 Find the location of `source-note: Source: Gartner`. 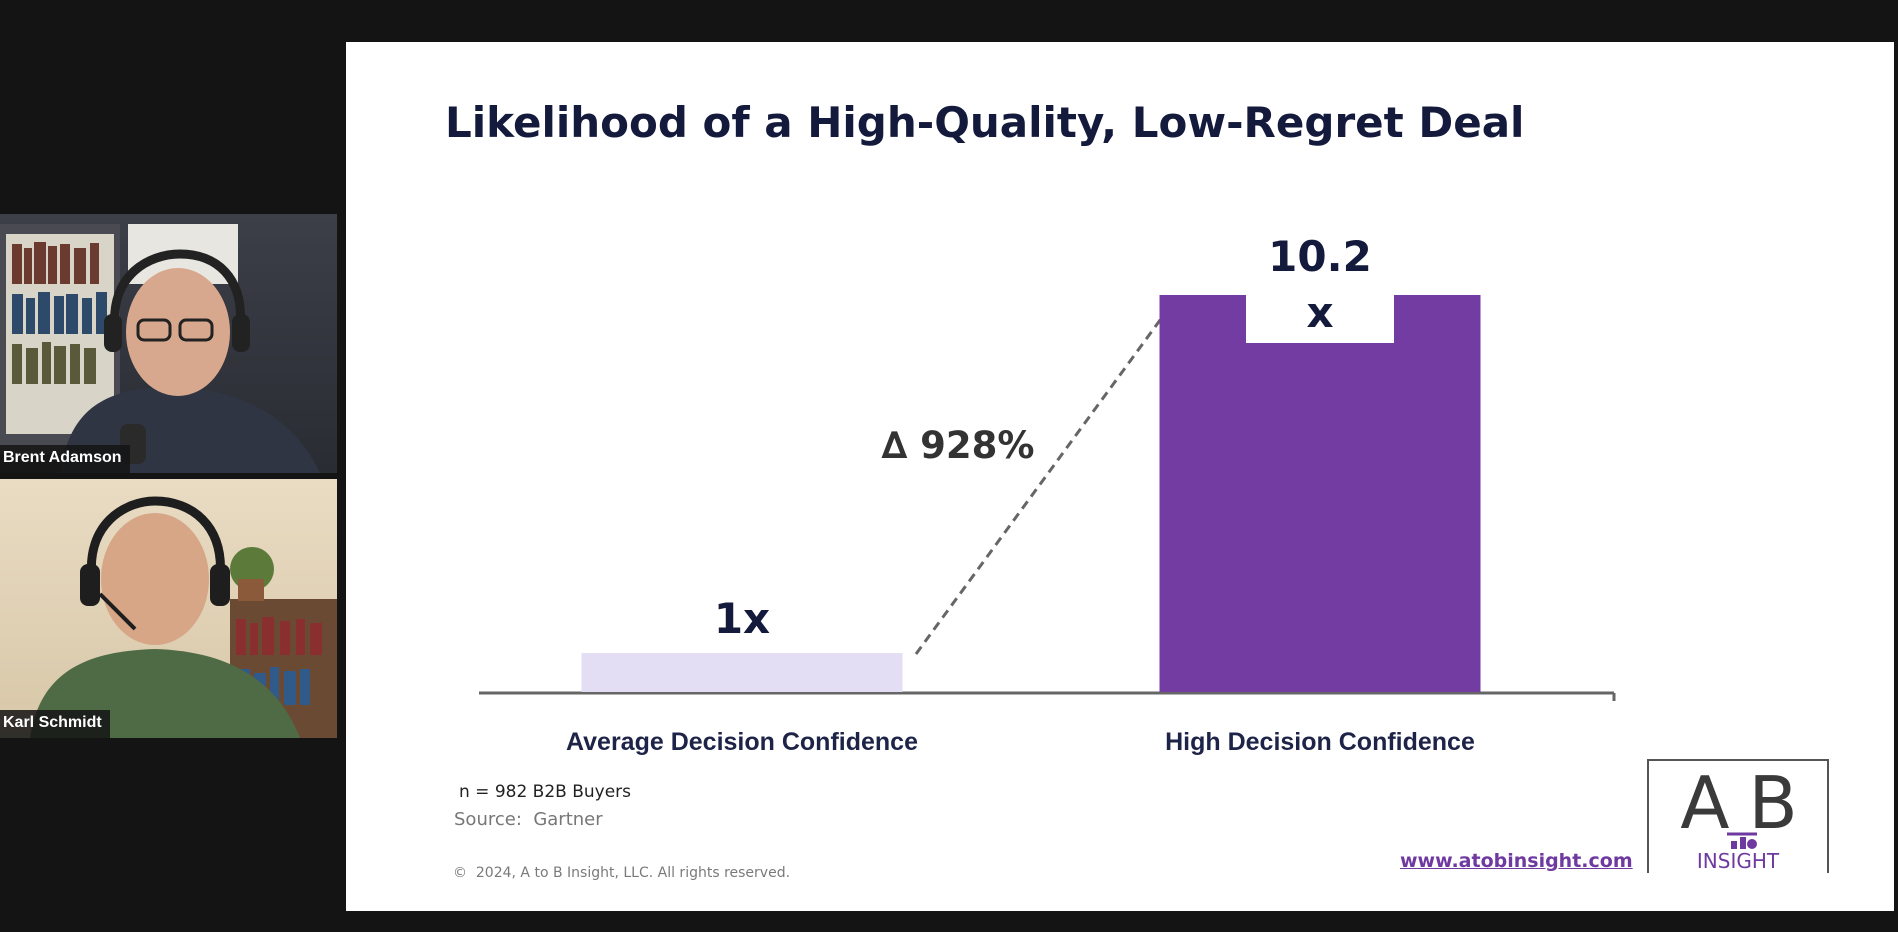

source-note: Source: Gartner is located at coordinates (528, 819).